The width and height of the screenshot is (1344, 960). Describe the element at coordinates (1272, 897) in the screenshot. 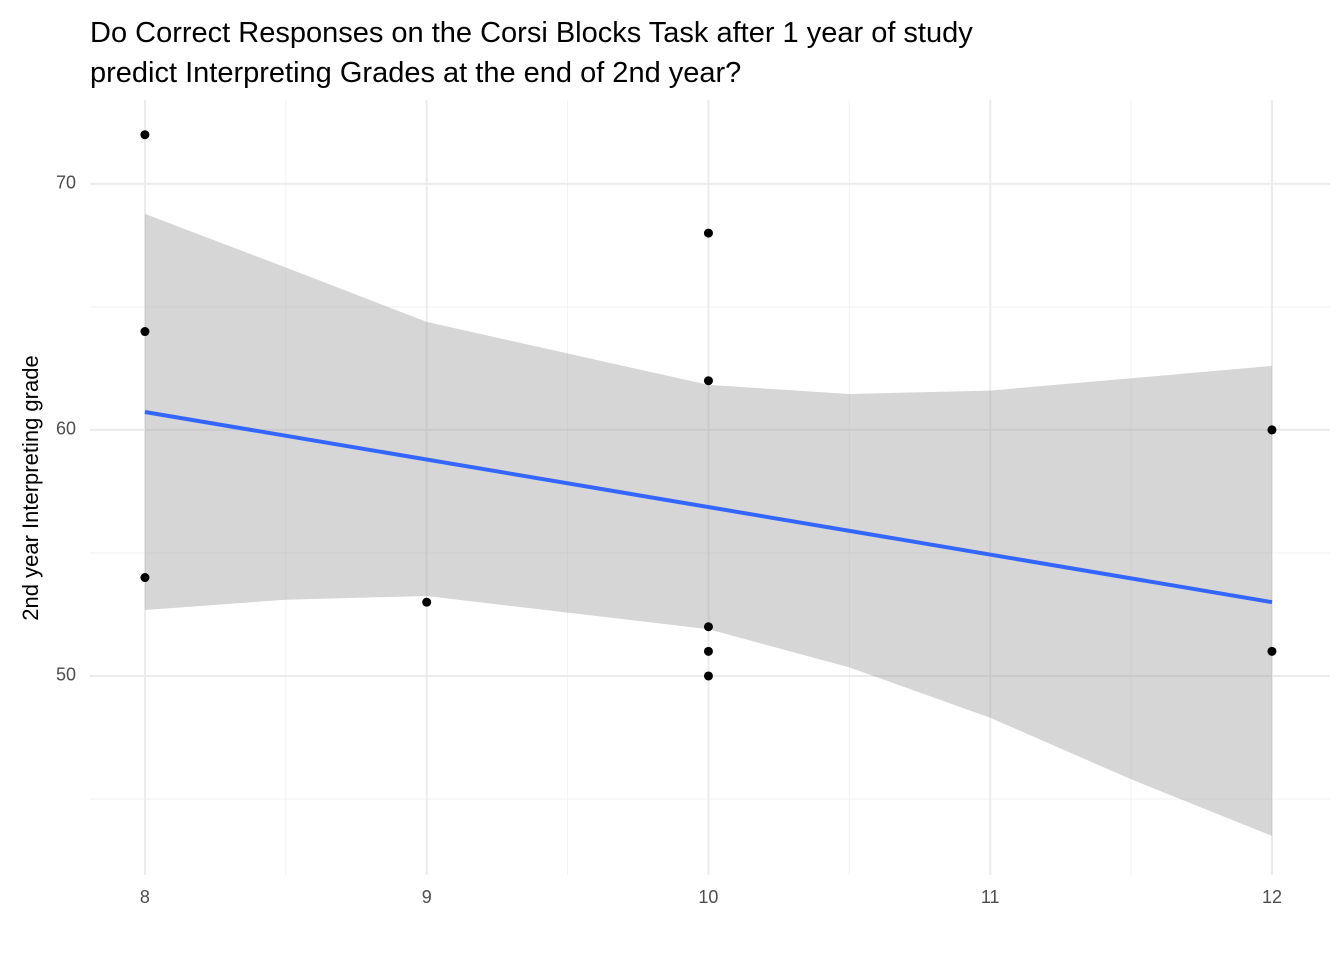

I see `x-tick-label: 12` at that location.